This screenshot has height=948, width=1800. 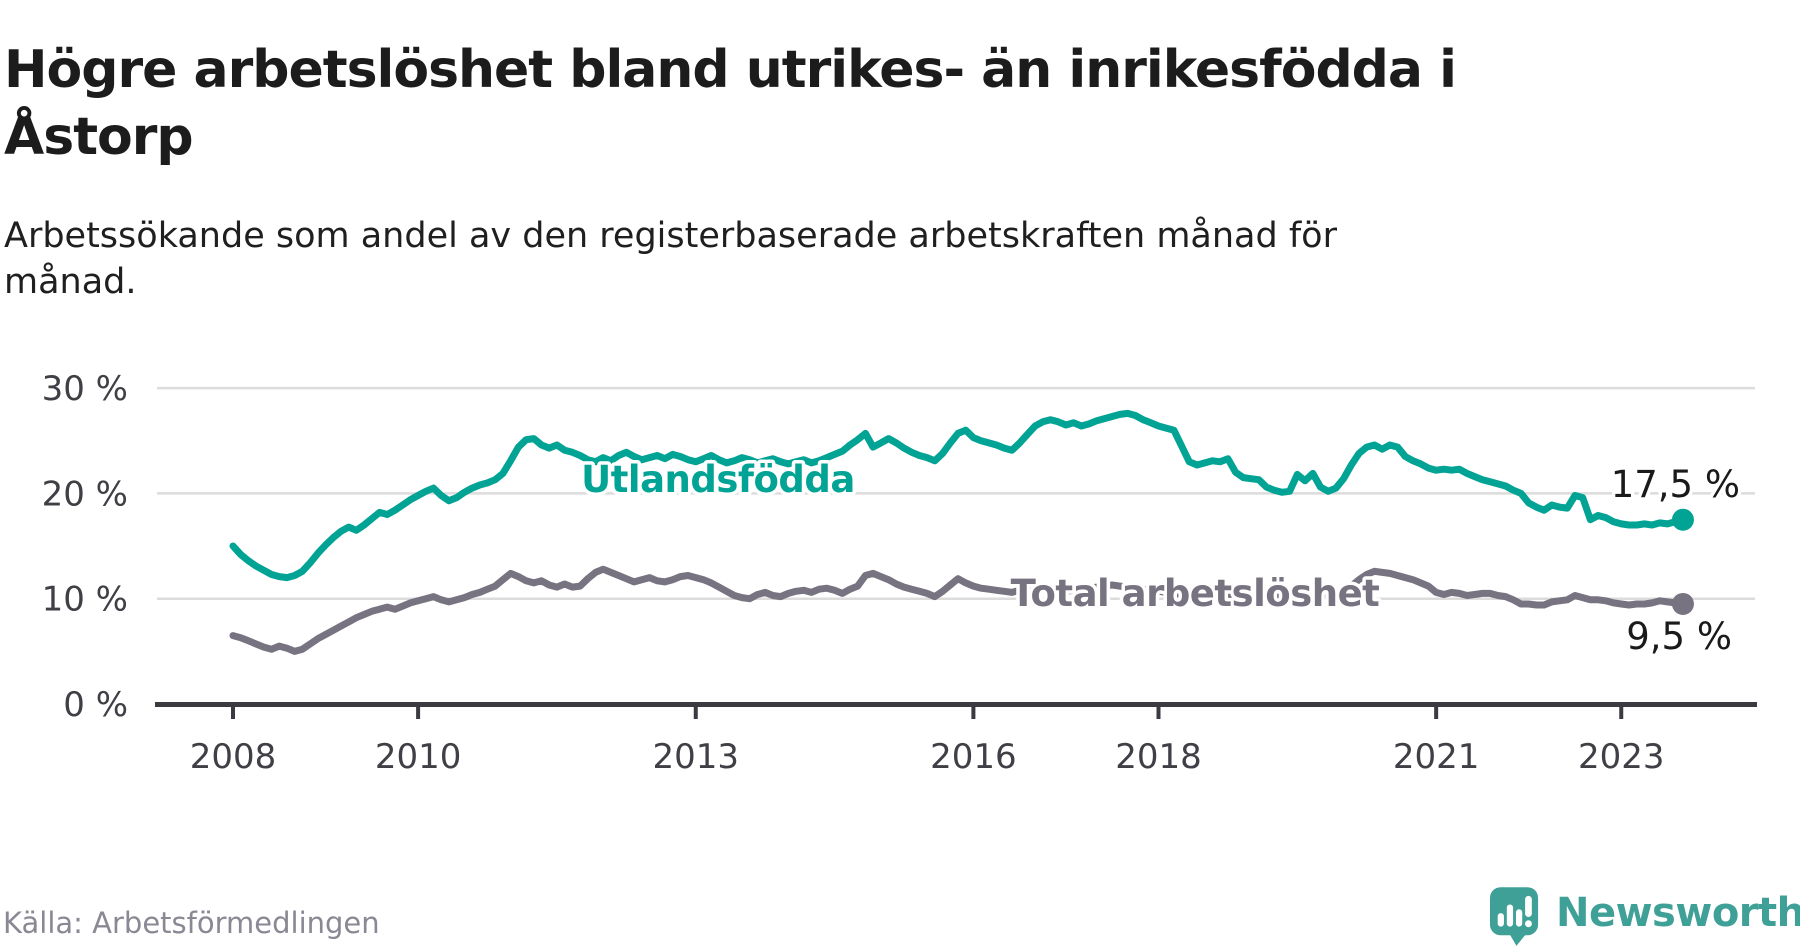 What do you see at coordinates (695, 757) in the screenshot?
I see `x-axis-tick-label: 2013` at bounding box center [695, 757].